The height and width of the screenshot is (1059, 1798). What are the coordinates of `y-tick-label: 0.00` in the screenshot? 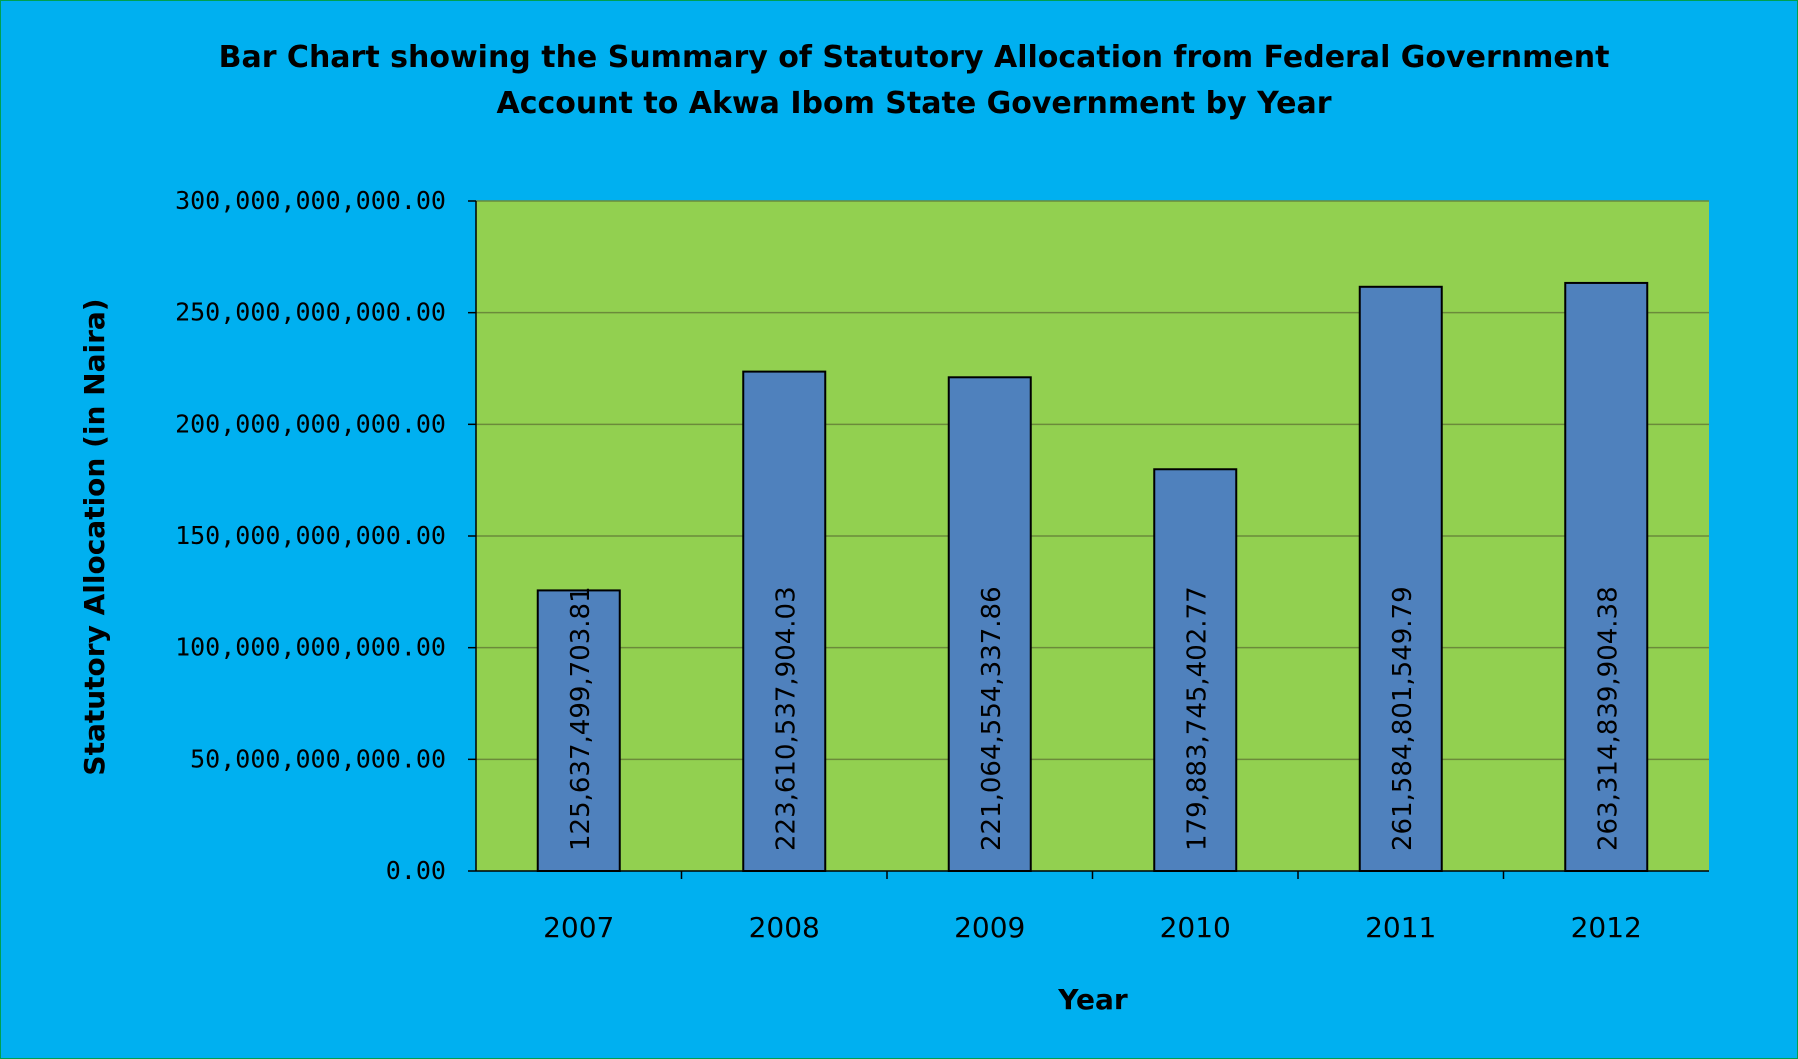 It's located at (416, 870).